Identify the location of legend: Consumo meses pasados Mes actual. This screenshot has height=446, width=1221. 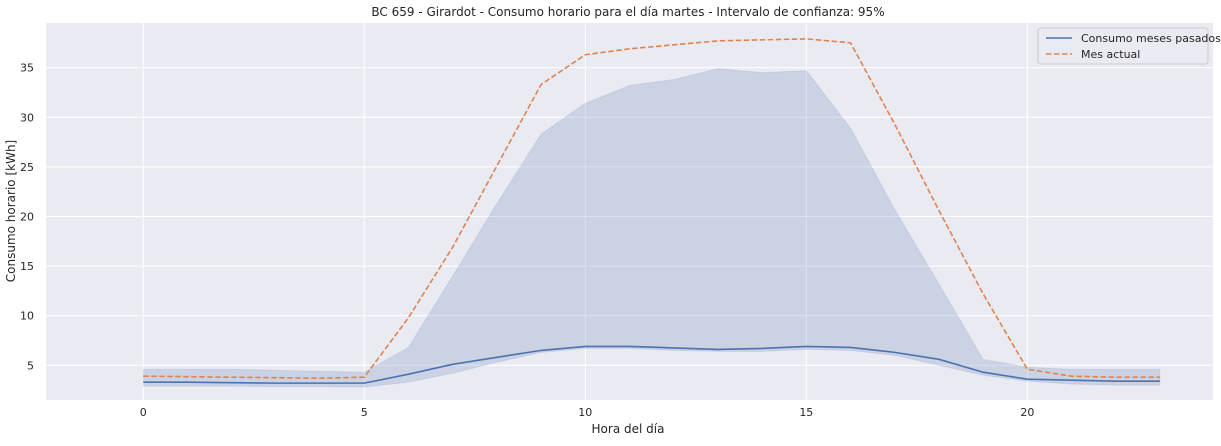
(1129, 46).